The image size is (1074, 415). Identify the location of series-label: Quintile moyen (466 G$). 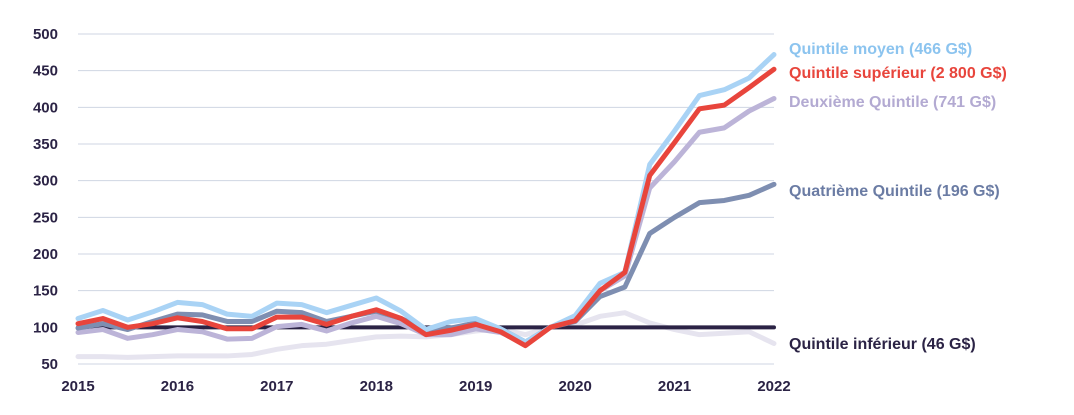
(880, 49).